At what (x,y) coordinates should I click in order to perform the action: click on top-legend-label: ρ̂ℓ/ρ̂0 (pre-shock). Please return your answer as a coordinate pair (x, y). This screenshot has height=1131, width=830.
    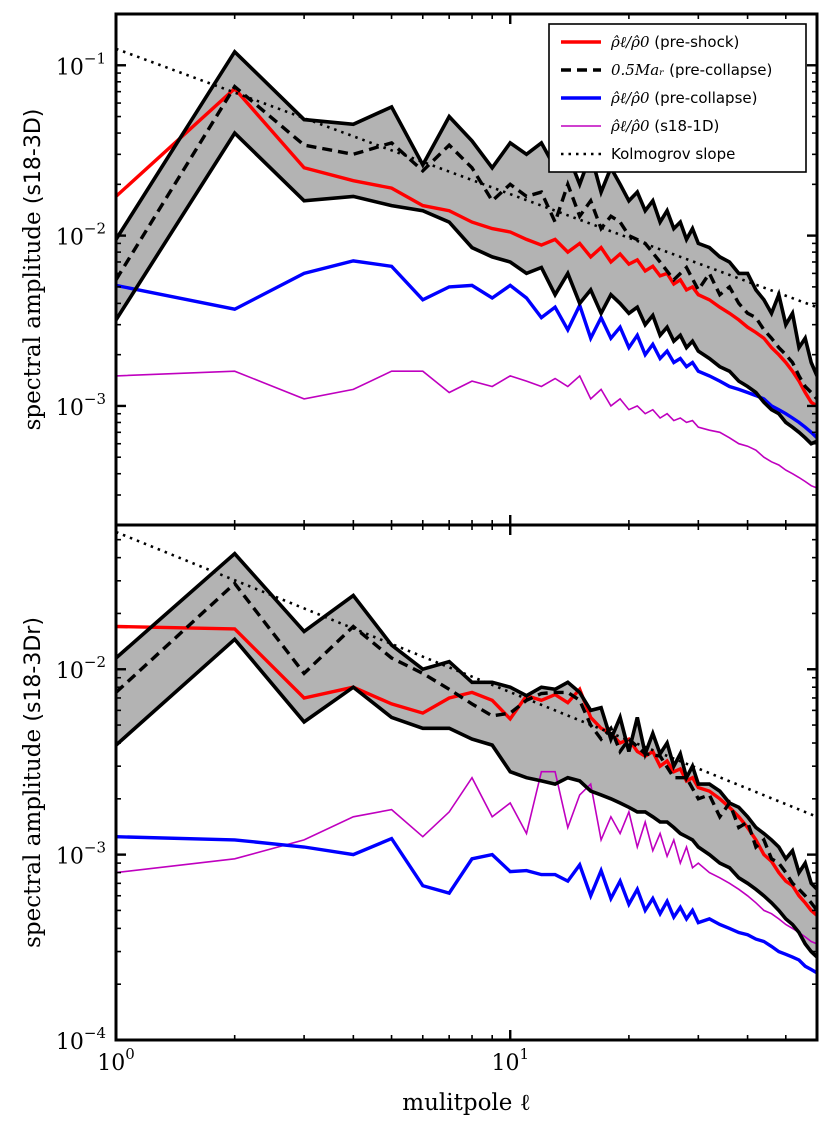
    Looking at the image, I should click on (674, 42).